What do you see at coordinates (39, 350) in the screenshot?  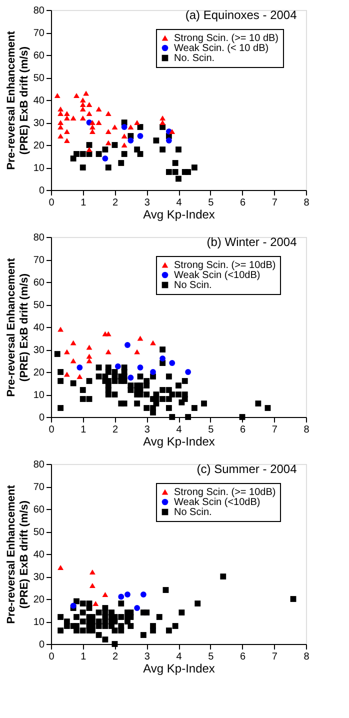 I see `y-tick-label: 30` at bounding box center [39, 350].